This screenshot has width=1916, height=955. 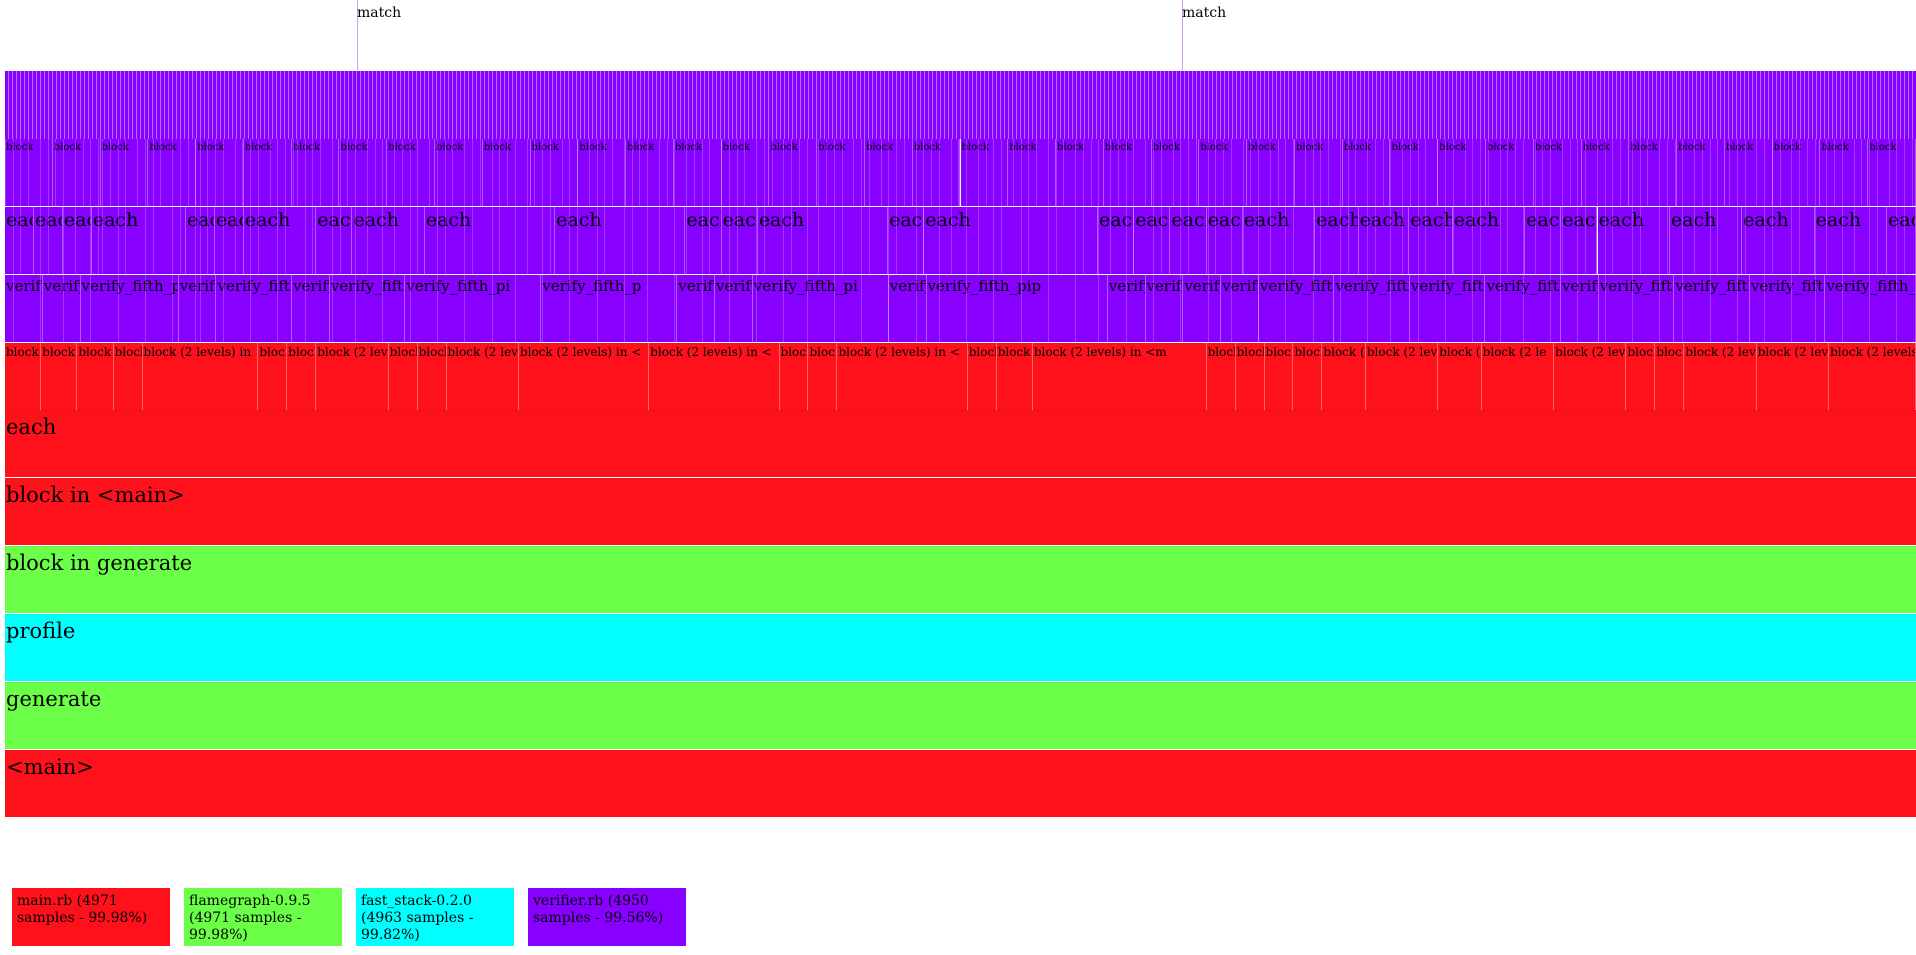 What do you see at coordinates (1518, 376) in the screenshot?
I see `stack-frame: block (2 le` at bounding box center [1518, 376].